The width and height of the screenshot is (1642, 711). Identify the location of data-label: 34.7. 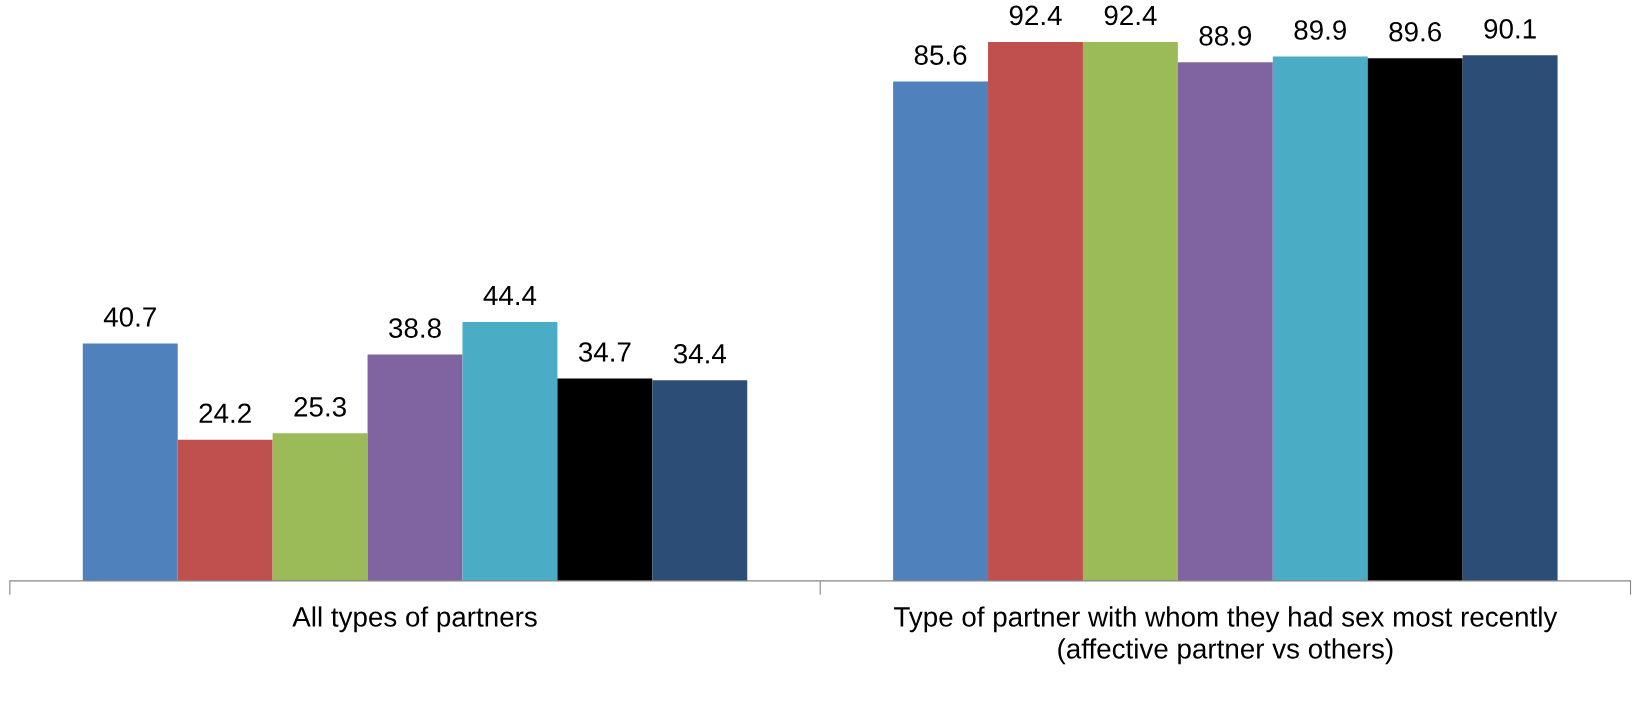
(604, 352).